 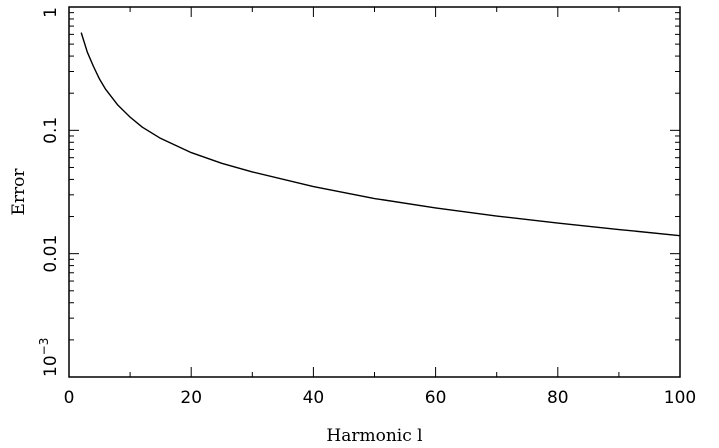 I want to click on x-tick-label: 40, so click(x=314, y=398).